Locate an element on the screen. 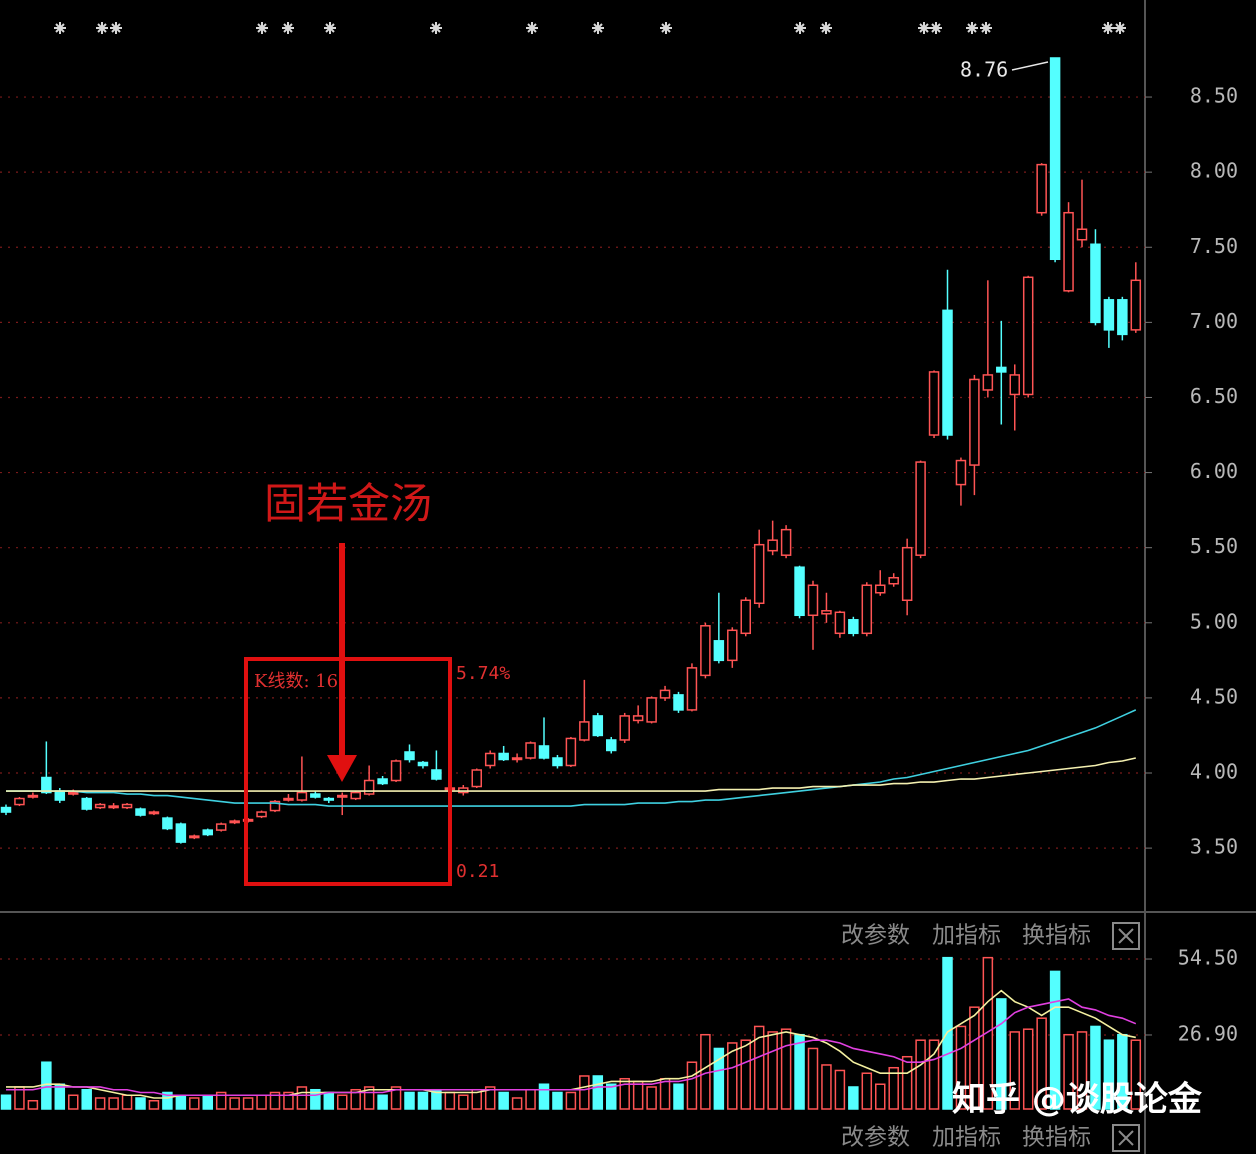 The width and height of the screenshot is (1256, 1154). y-tick-label: 5.00 is located at coordinates (1214, 621).